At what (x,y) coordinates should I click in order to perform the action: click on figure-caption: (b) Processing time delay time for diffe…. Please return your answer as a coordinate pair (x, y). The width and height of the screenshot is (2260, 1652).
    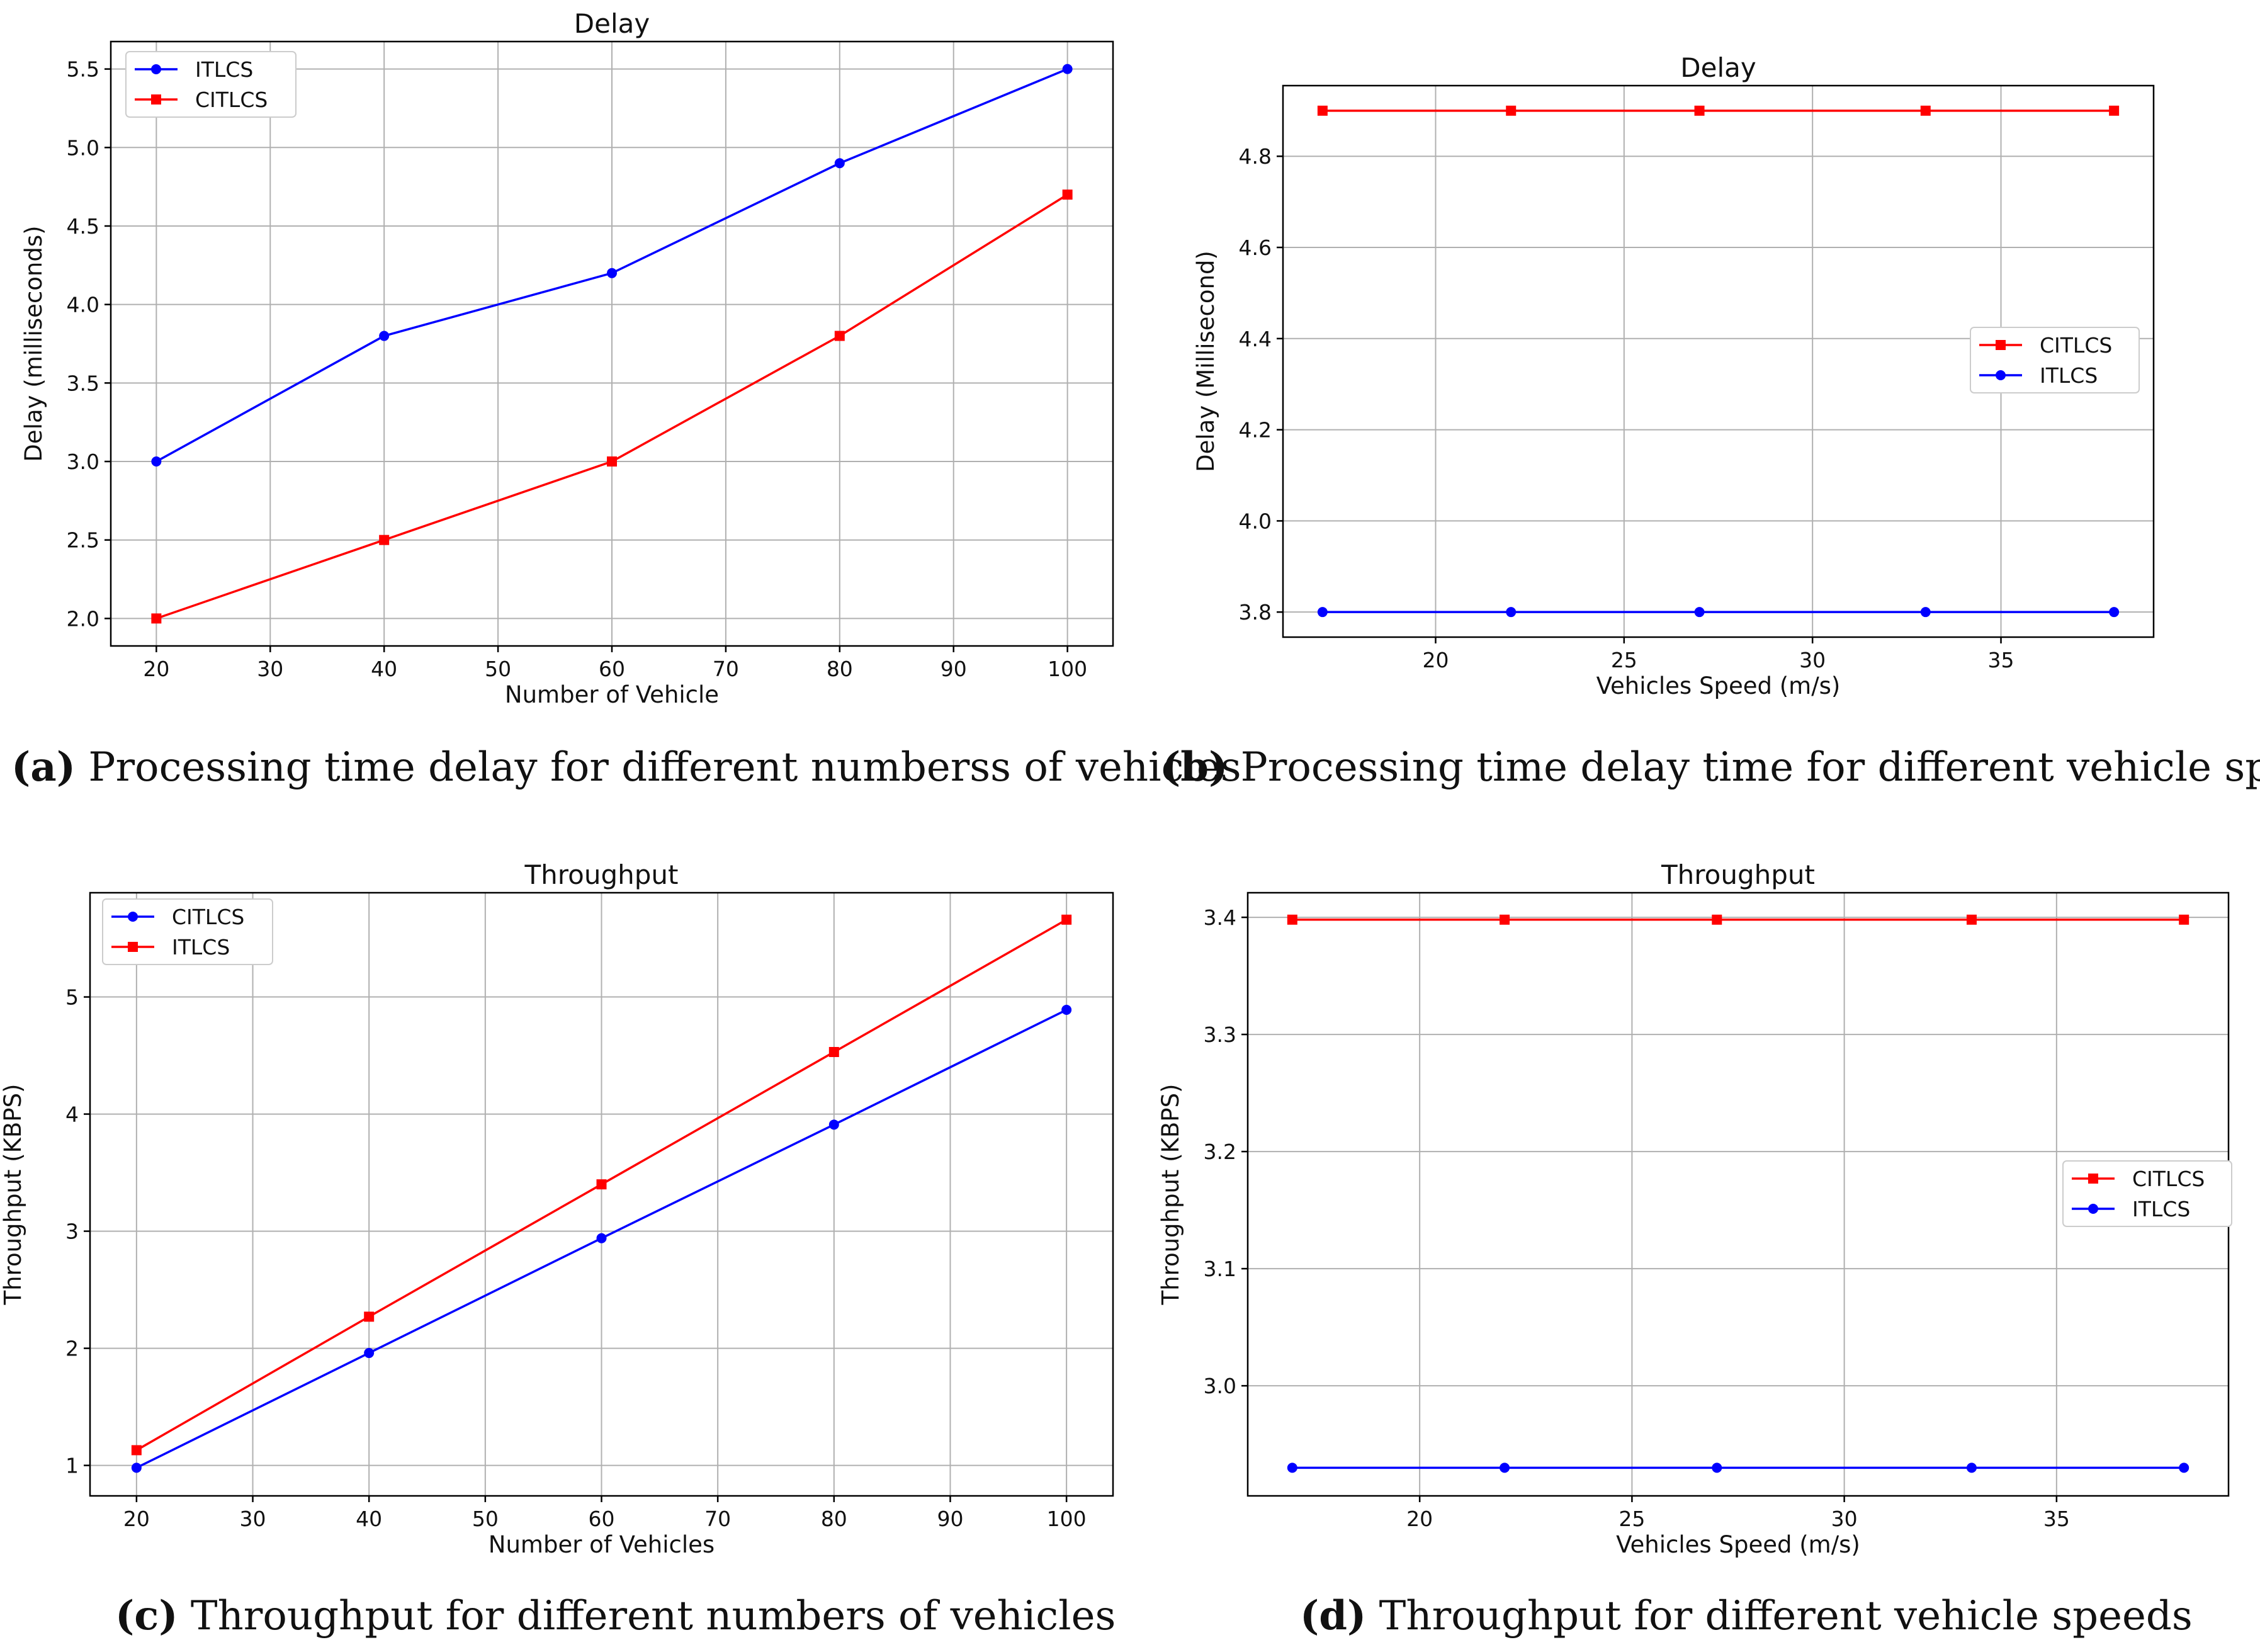
    Looking at the image, I should click on (1710, 767).